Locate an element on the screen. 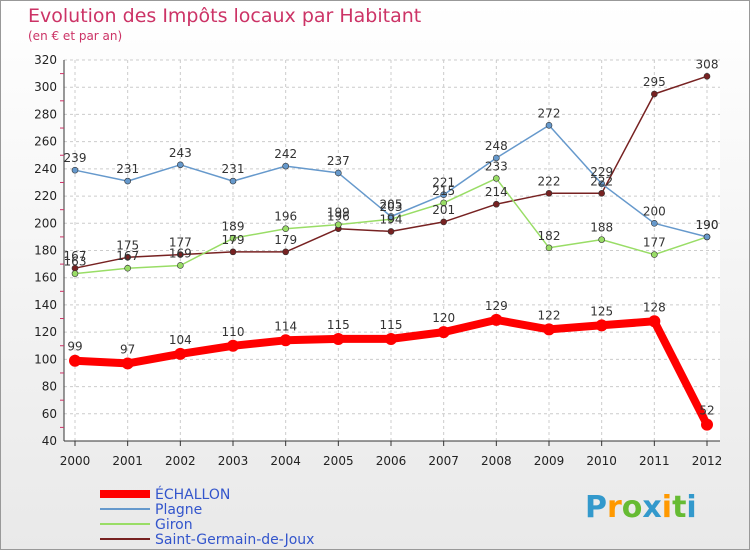  data-label: 215 is located at coordinates (443, 191).